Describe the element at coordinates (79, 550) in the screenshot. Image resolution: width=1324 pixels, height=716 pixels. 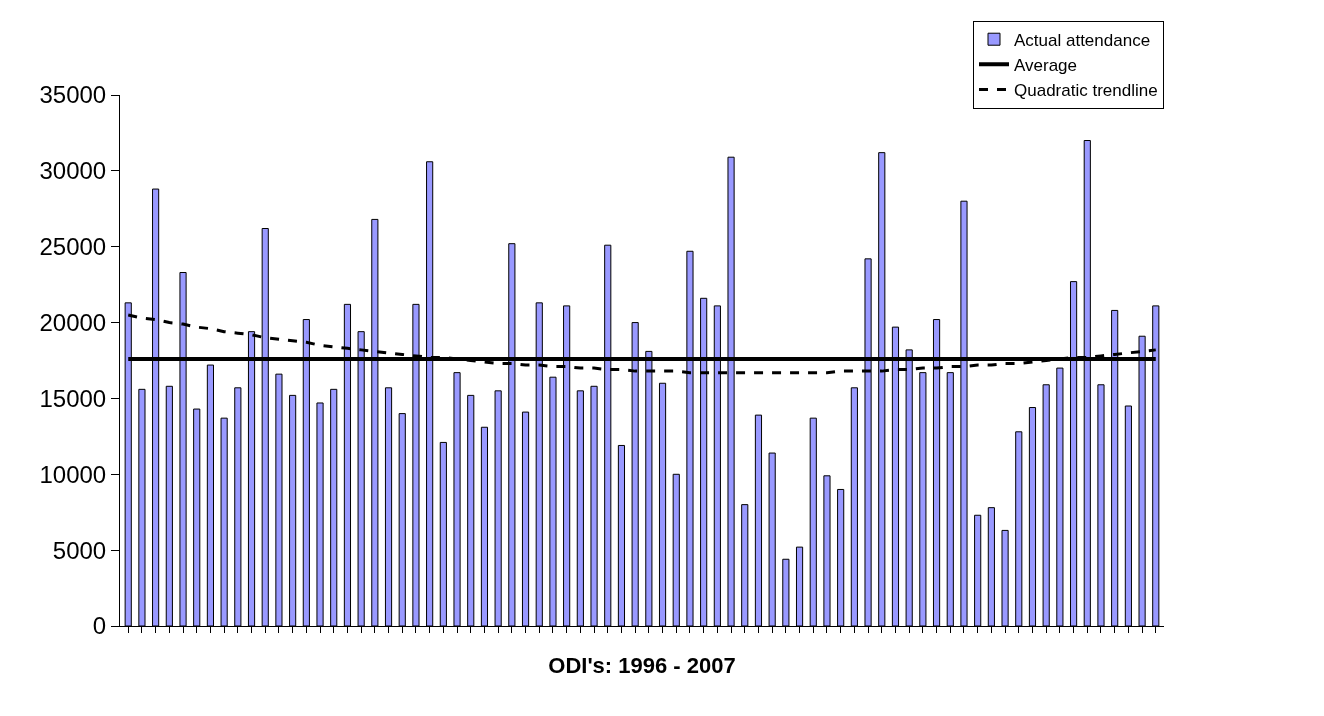
I see `y-tick-label: 5000` at that location.